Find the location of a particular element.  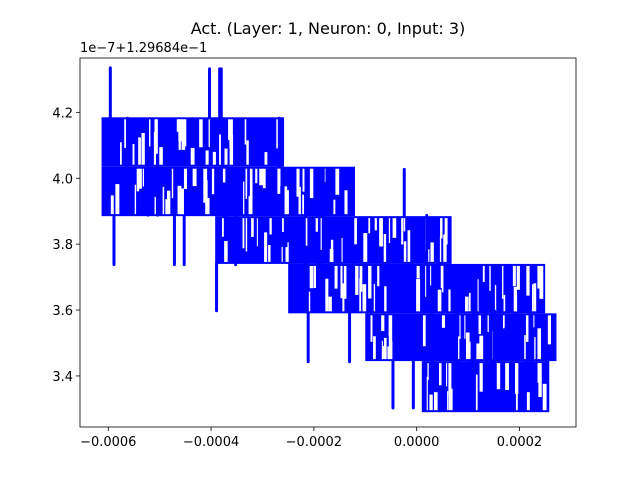

x-axis: −0.0006 −0.0004 −0.0002 0.0000 0.0002 is located at coordinates (311, 438).